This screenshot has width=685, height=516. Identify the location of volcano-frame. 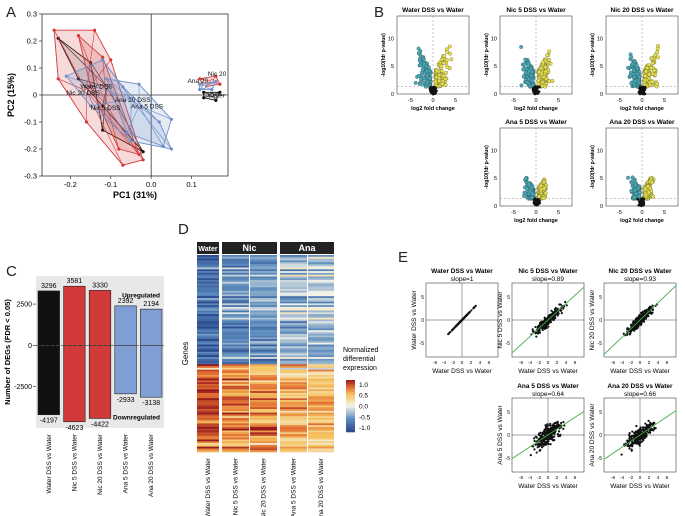
(433, 55).